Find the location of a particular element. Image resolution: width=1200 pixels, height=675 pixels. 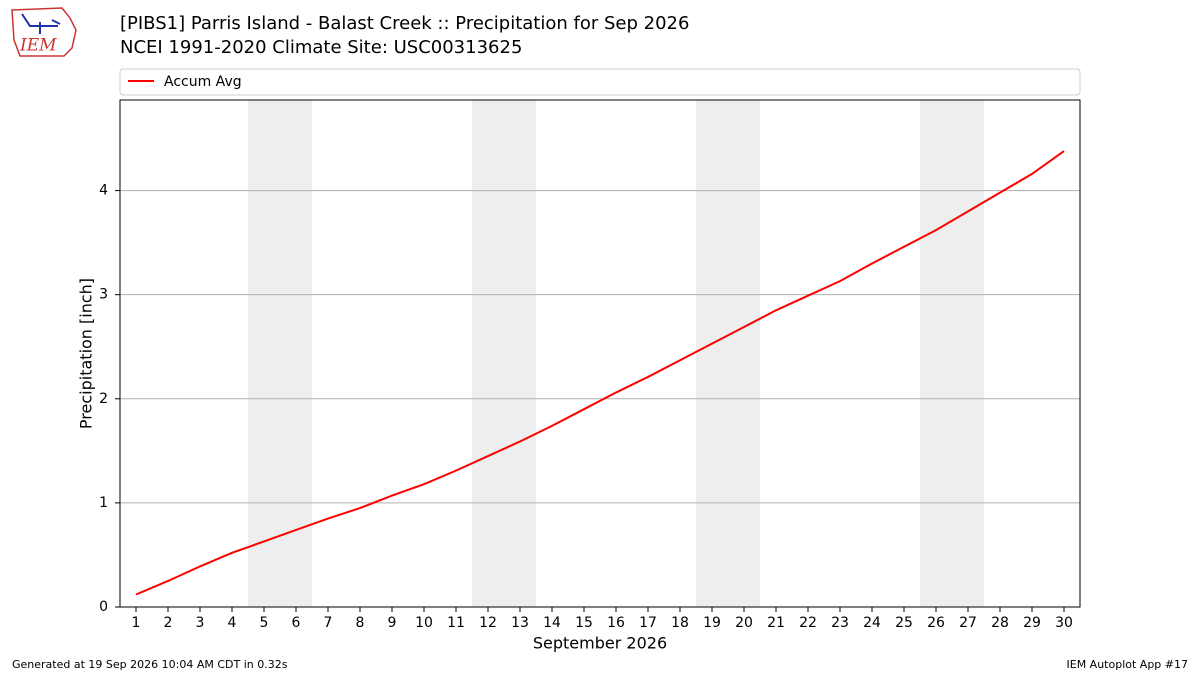

x-tick-label: 25 is located at coordinates (904, 623).